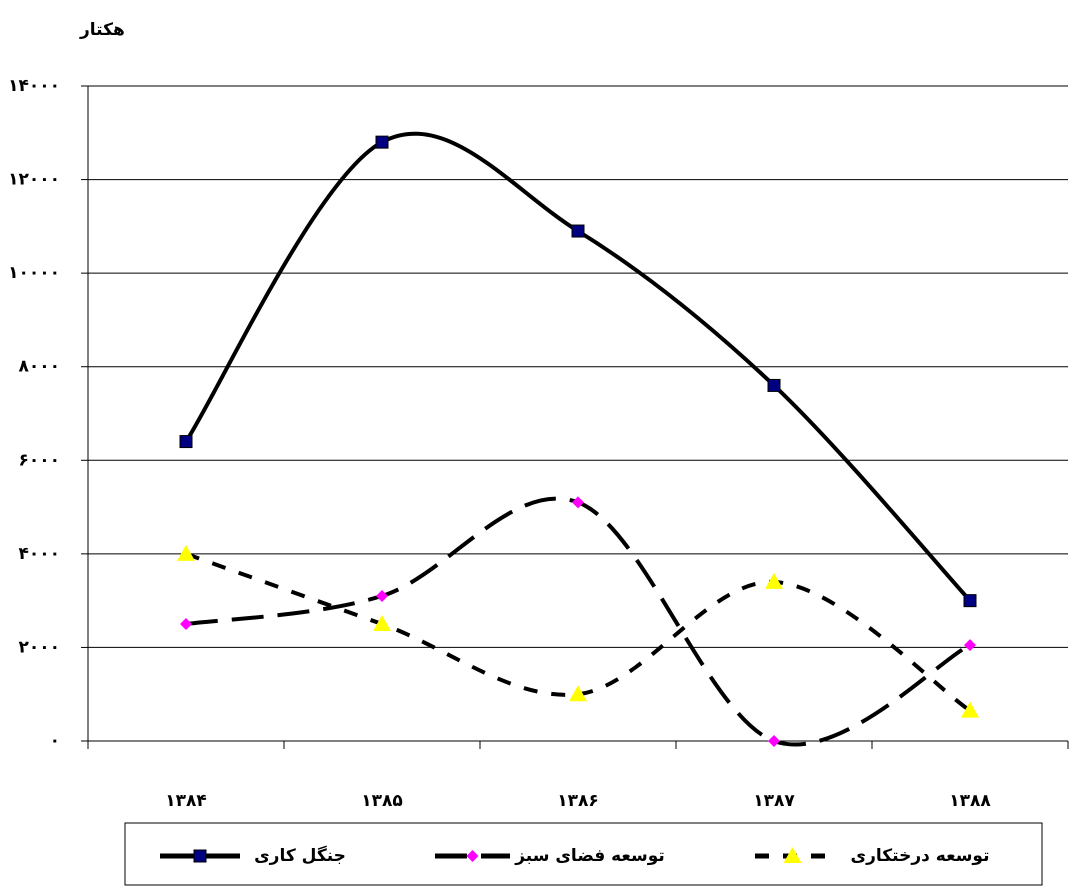 The width and height of the screenshot is (1071, 886). What do you see at coordinates (39, 554) in the screenshot?
I see `y-tick-label: ۴۰۰۰` at bounding box center [39, 554].